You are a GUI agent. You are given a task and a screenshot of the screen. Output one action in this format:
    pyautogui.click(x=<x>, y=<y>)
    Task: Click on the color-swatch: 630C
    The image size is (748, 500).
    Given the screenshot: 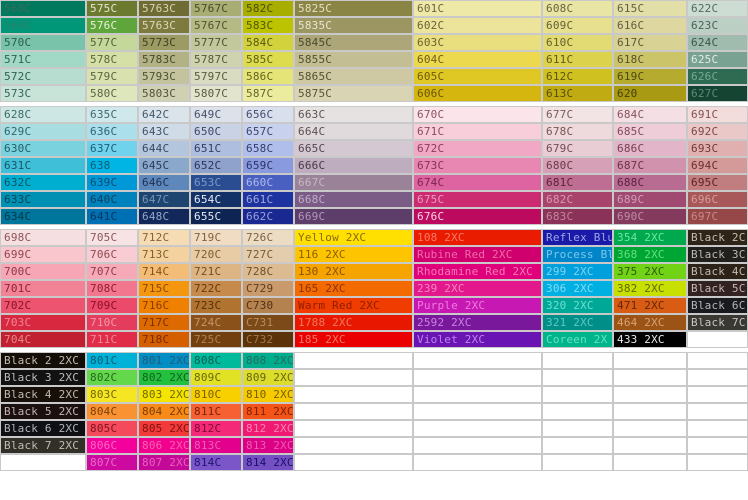 What is the action you would take?
    pyautogui.click(x=43, y=148)
    